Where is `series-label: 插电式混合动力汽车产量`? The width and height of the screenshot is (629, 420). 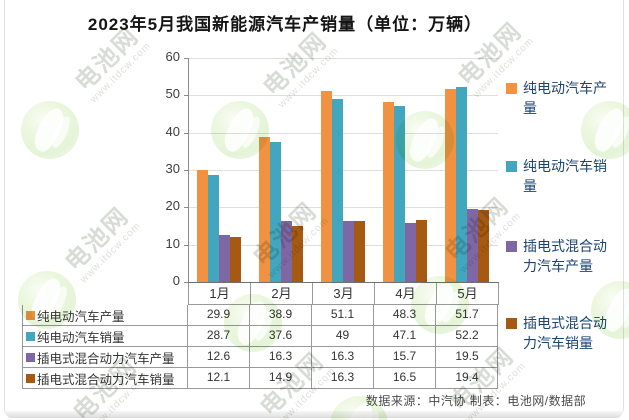 series-label: 插电式混合动力汽车产量 is located at coordinates (106, 358).